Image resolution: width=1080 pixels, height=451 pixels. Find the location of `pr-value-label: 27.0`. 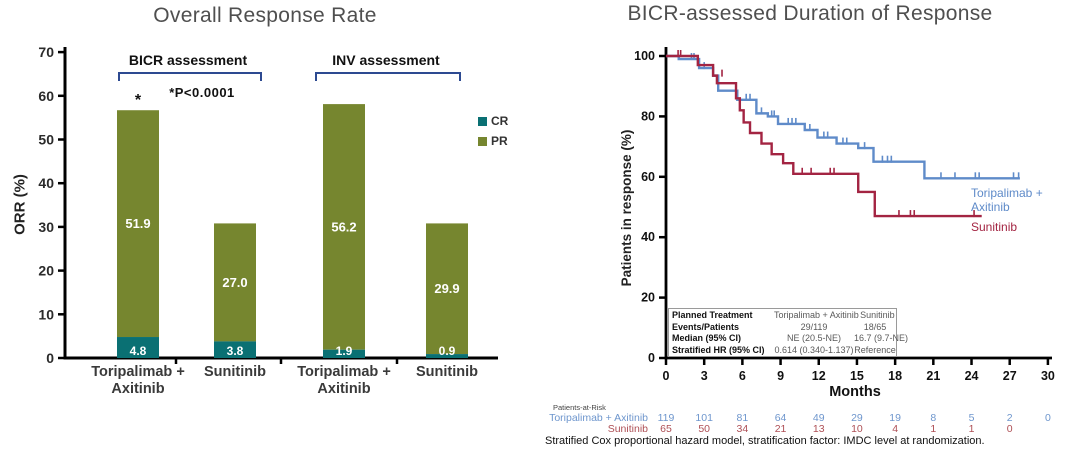

pr-value-label: 27.0 is located at coordinates (234, 282).